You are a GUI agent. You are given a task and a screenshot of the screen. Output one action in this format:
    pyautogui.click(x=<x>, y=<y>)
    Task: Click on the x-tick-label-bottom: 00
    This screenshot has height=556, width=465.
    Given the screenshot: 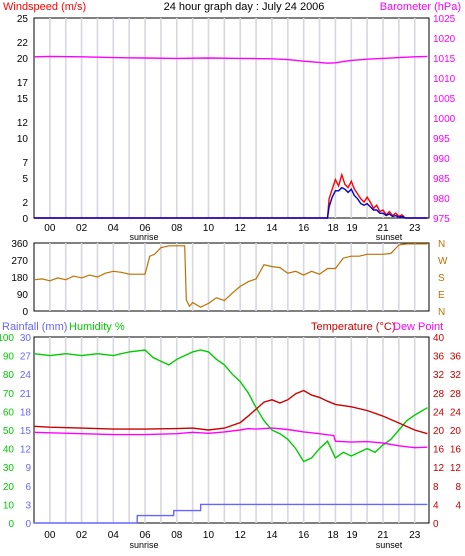 What is the action you would take?
    pyautogui.click(x=50, y=535)
    